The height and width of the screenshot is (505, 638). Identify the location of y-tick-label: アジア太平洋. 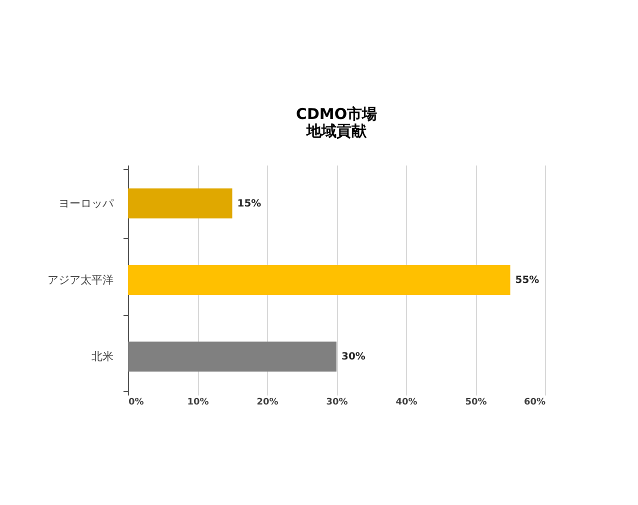
(81, 280).